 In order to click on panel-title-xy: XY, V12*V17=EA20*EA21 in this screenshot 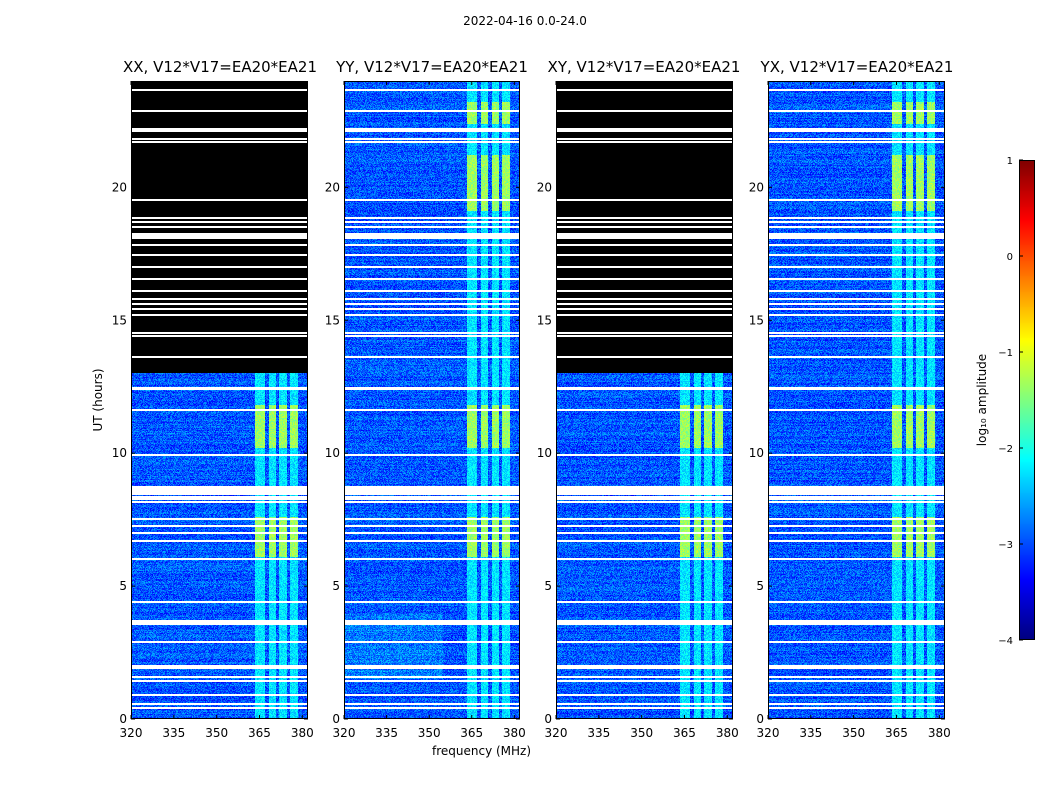, I will do `click(644, 67)`.